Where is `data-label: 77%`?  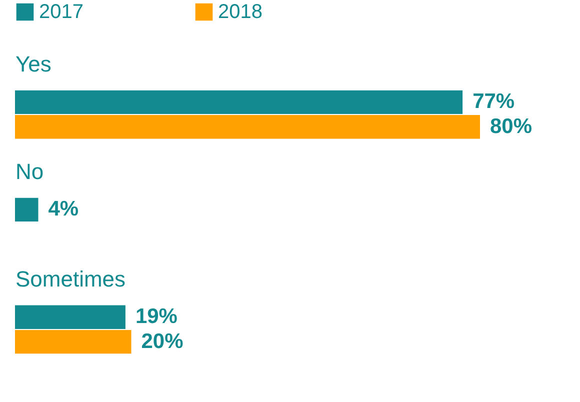 data-label: 77% is located at coordinates (493, 102).